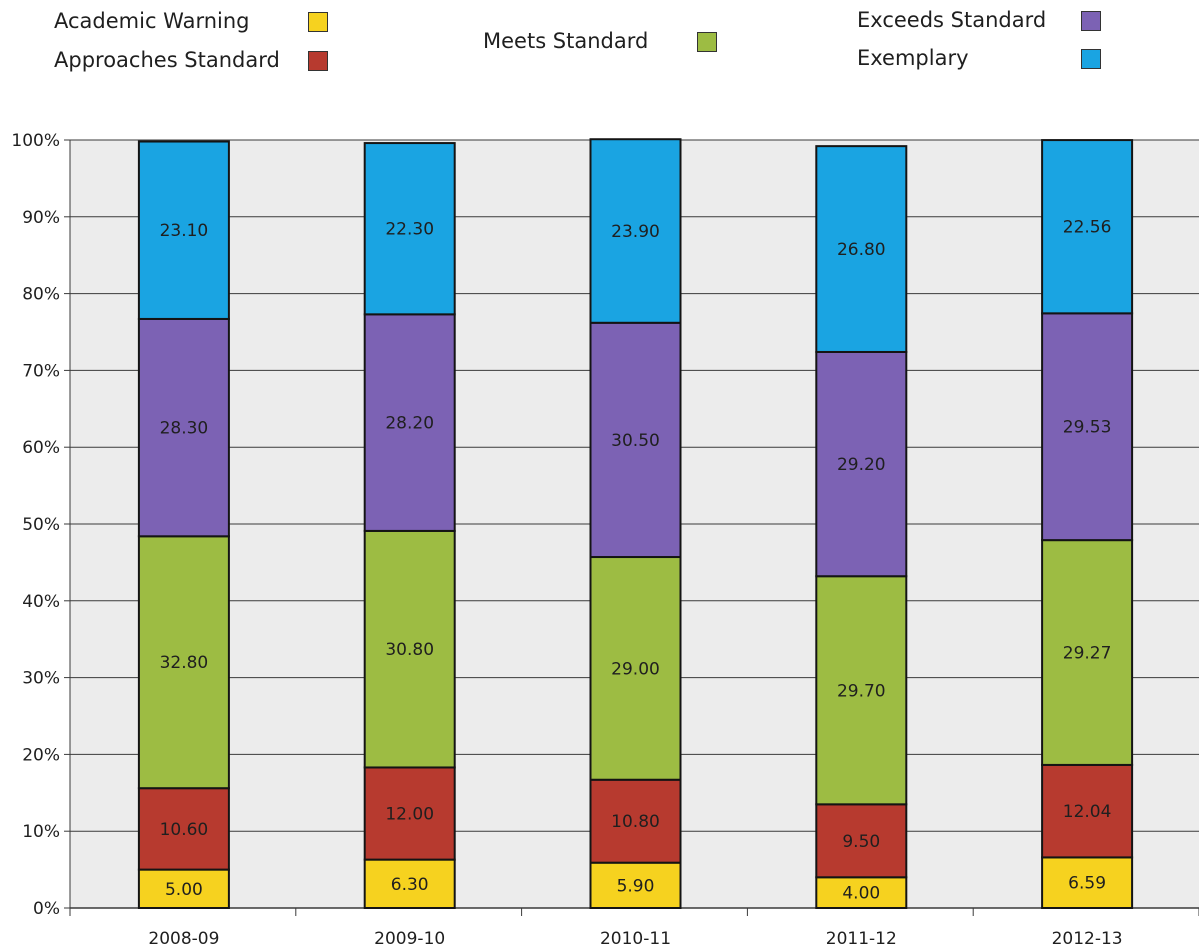 This screenshot has height=952, width=1199. Describe the element at coordinates (152, 21) in the screenshot. I see `legend-label-academic-warning: Academic Warning` at that location.